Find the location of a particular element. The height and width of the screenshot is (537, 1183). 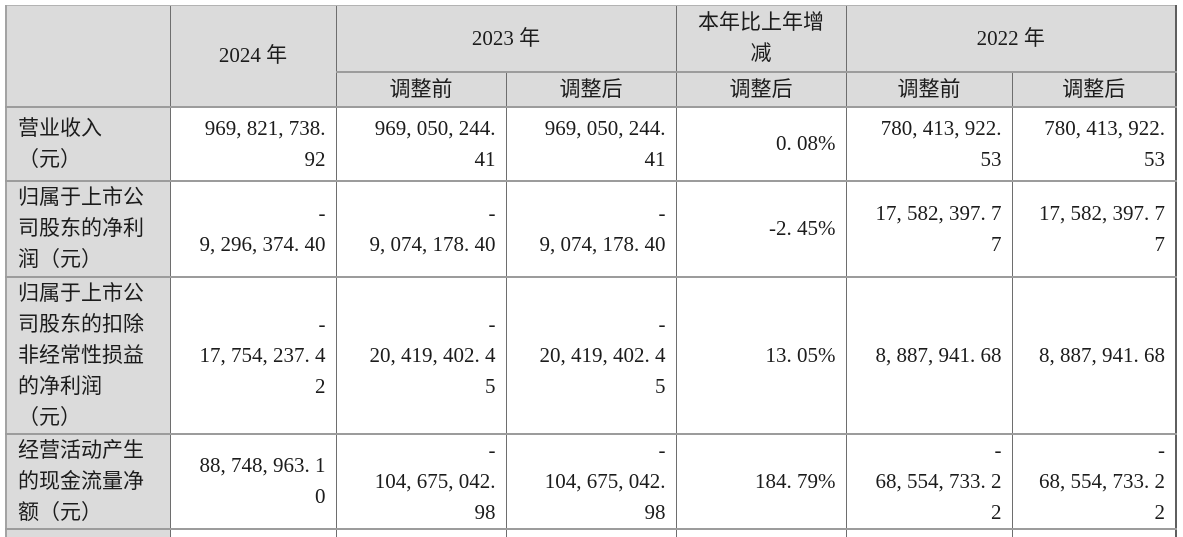

row-label: 归属于上市公 司股东的扣除 非经常性损益 的净利润 （元） is located at coordinates (87, 354).